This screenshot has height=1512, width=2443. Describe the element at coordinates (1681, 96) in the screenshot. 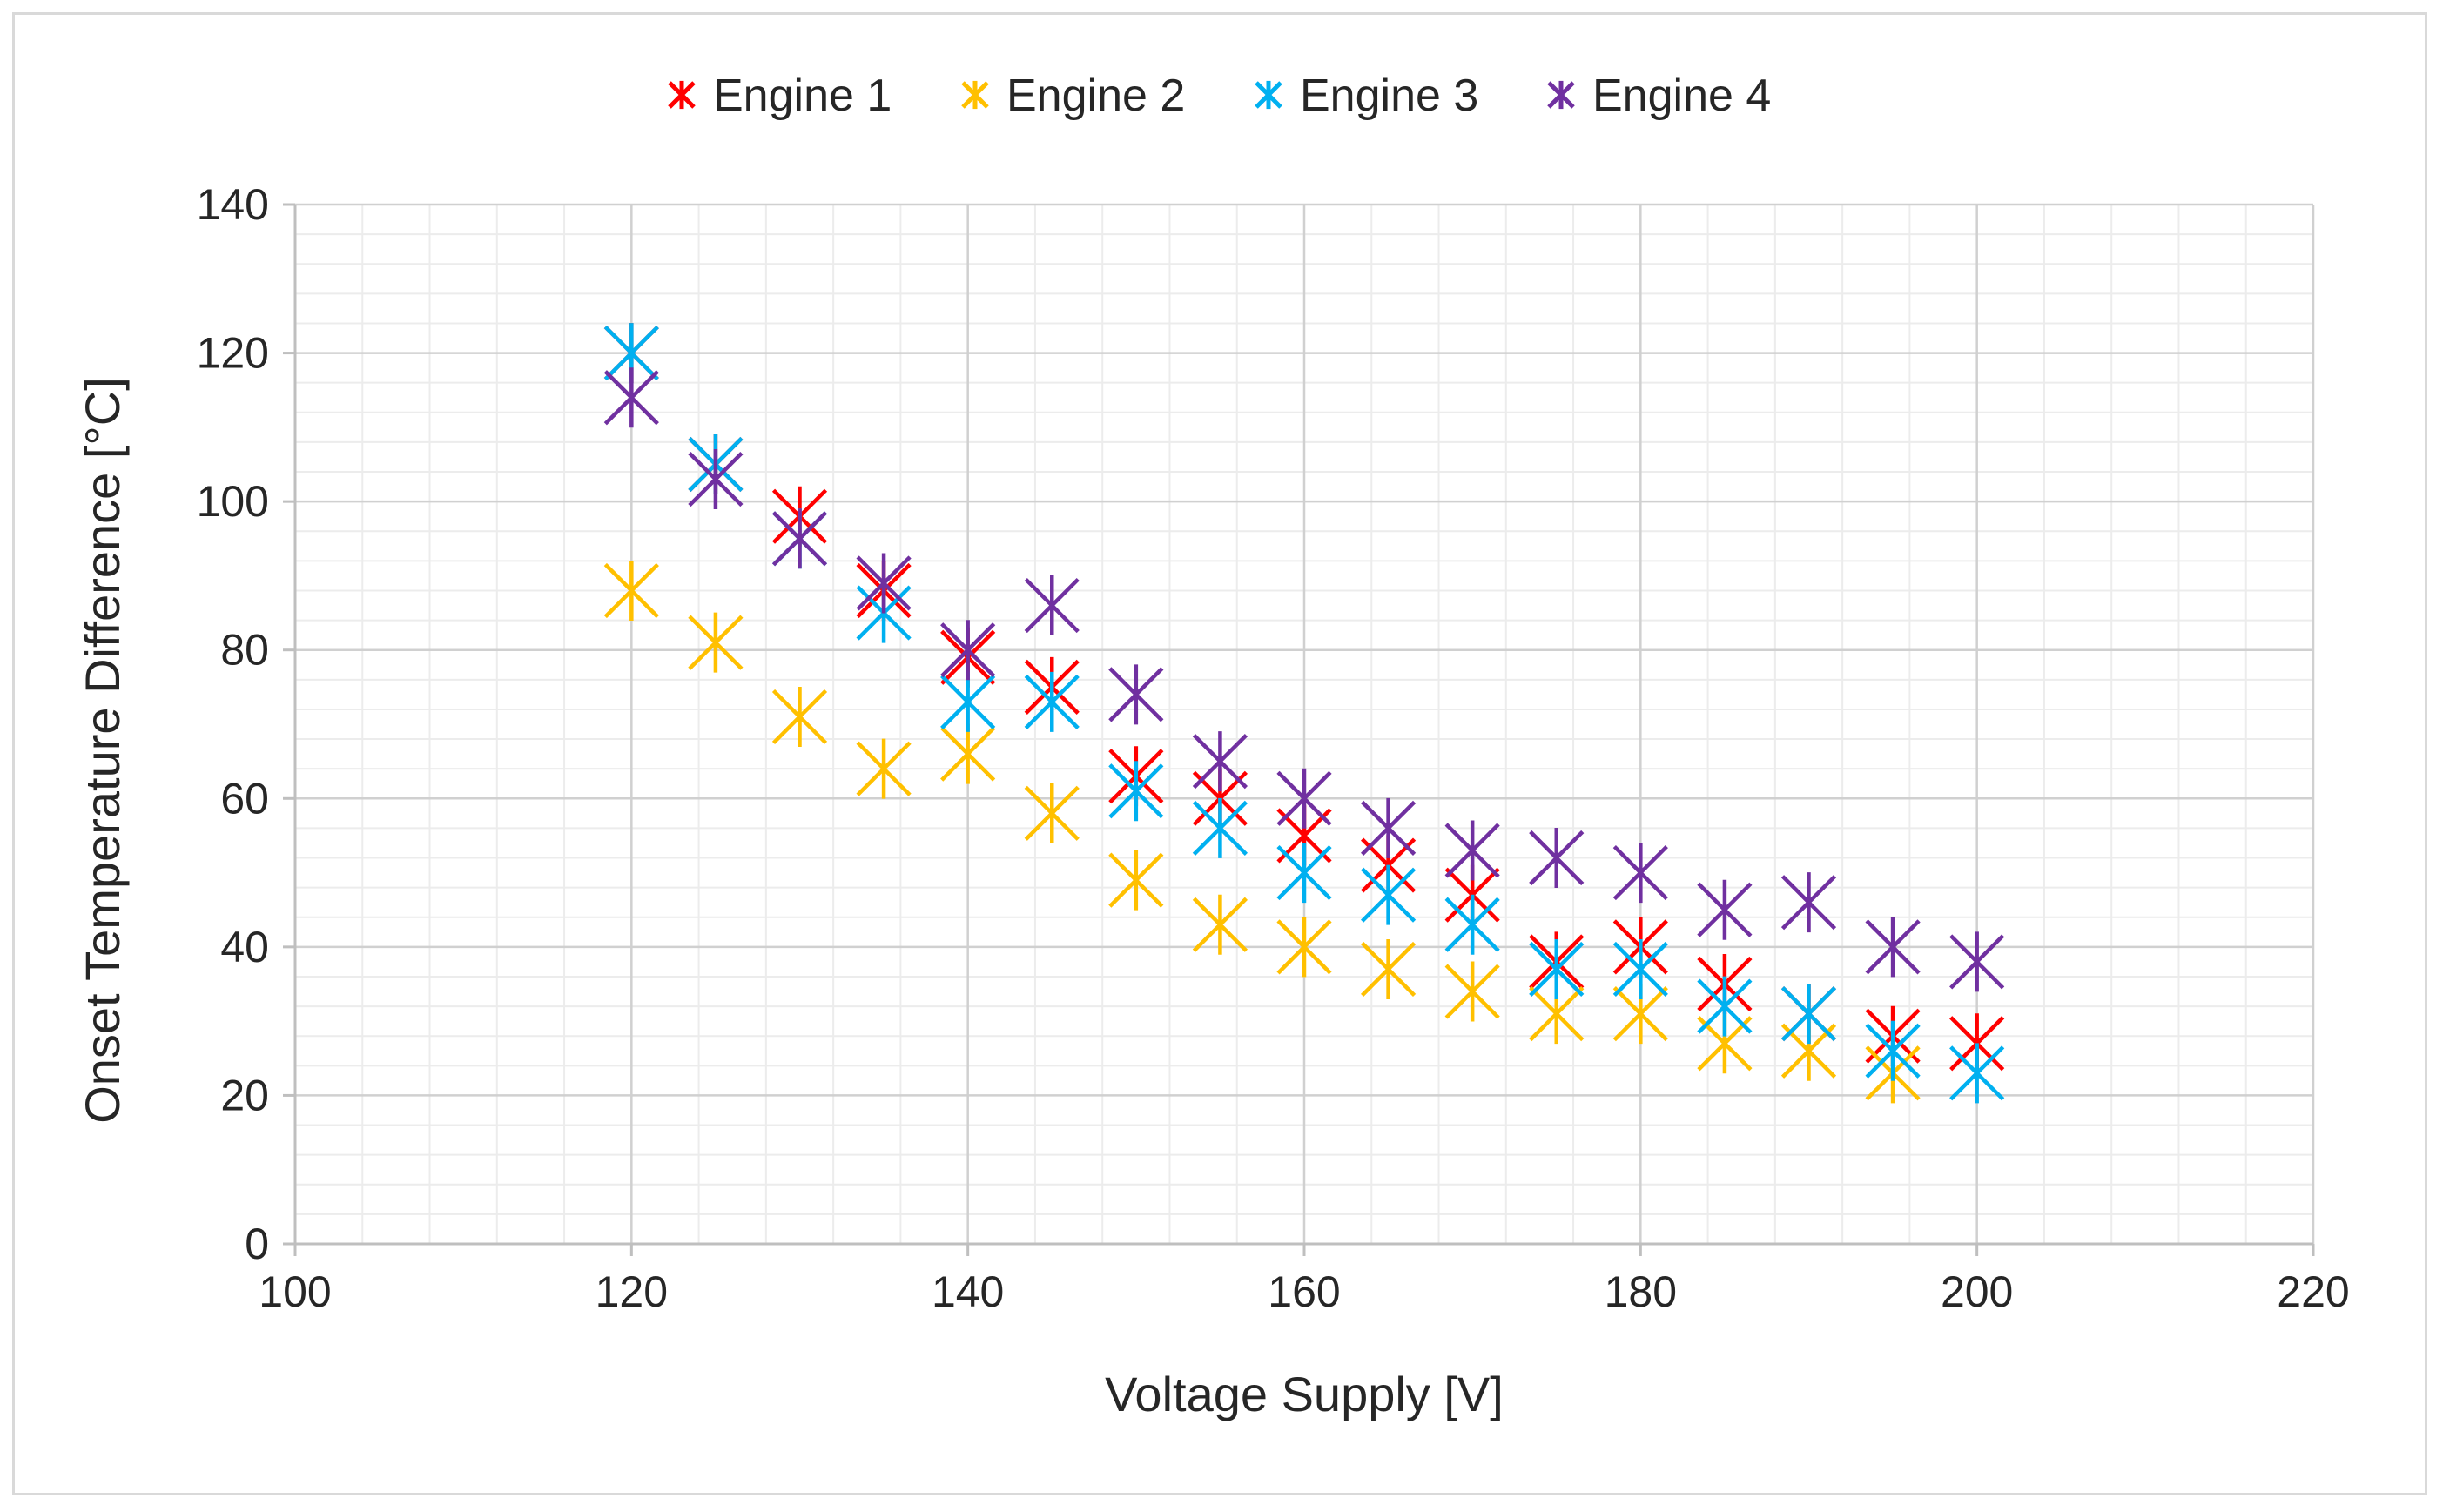

I see `legend-label: Engine 4` at that location.